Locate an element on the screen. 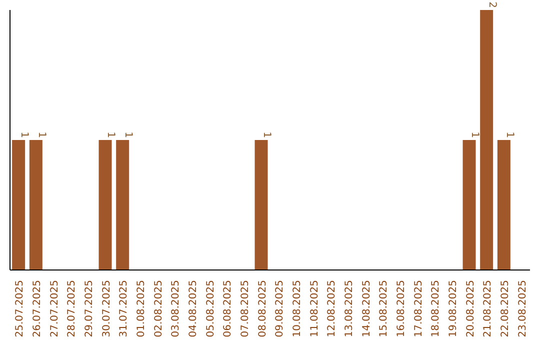  x-tick-label: 11.08.2025 is located at coordinates (314, 309).